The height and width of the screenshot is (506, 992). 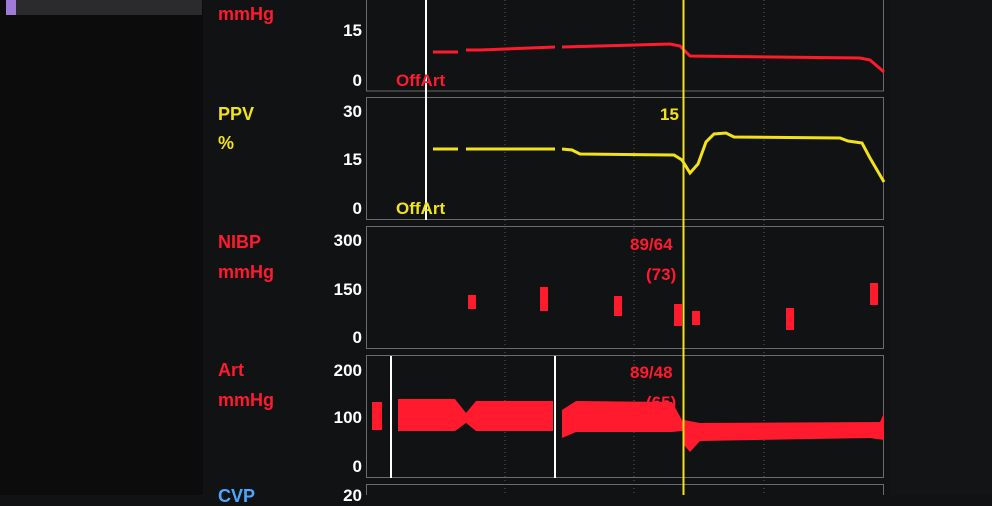 I want to click on ppv-tick-15: 15, so click(x=352, y=159).